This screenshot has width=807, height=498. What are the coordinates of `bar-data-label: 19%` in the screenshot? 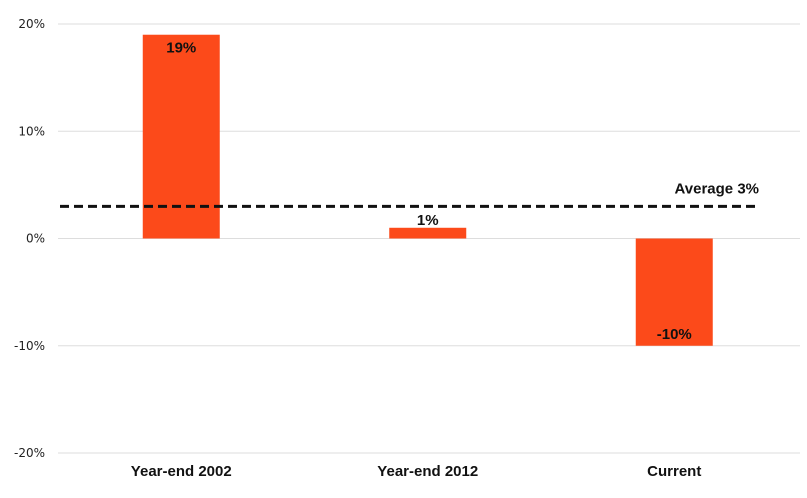 It's located at (181, 48).